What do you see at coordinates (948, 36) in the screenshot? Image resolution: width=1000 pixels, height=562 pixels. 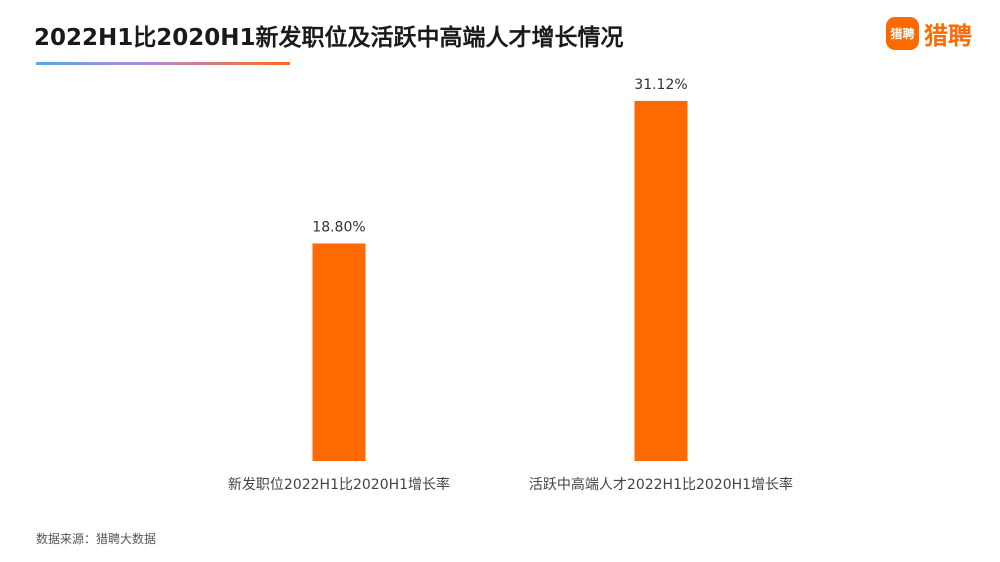 I see `logo-text: 猎聘` at bounding box center [948, 36].